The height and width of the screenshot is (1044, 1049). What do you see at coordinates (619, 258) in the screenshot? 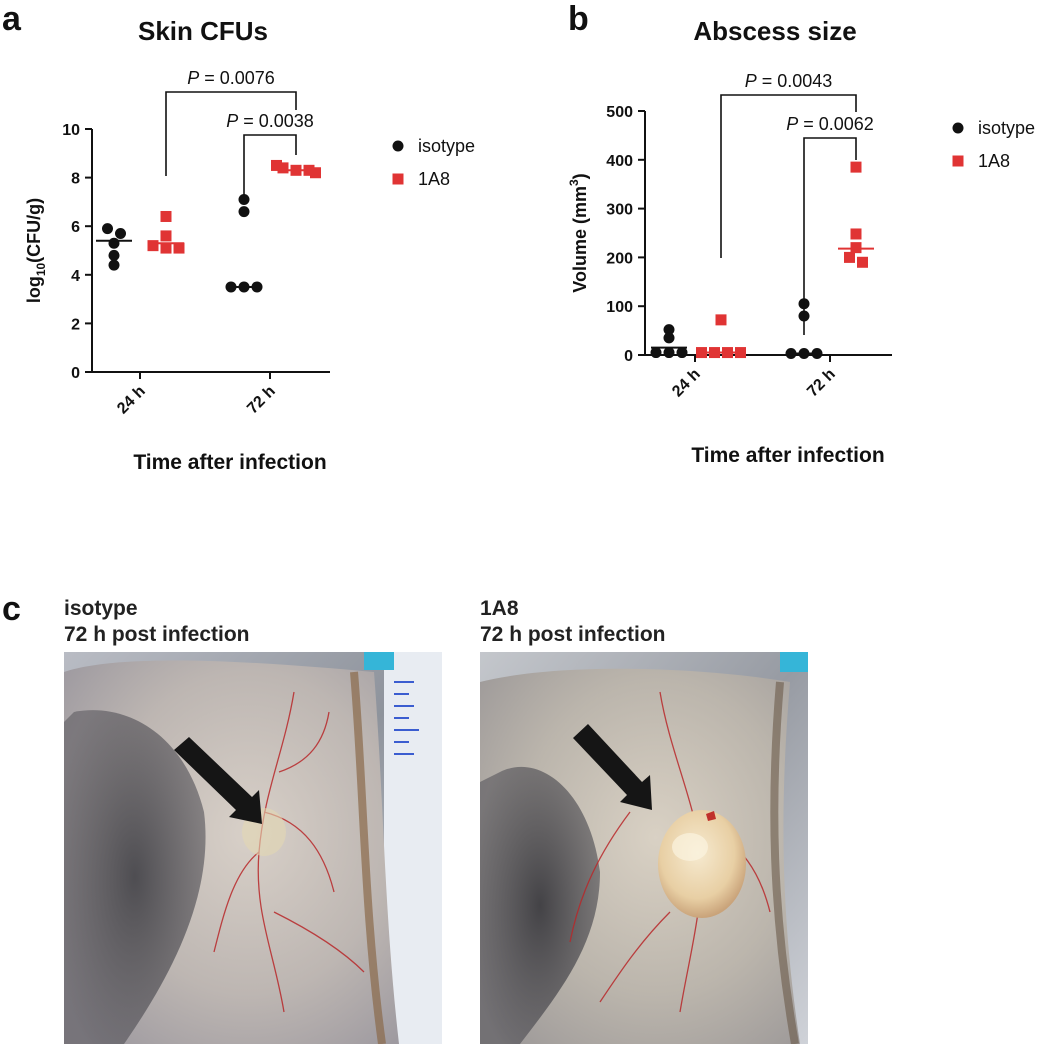
I see `y-tick-label: 200` at bounding box center [619, 258].